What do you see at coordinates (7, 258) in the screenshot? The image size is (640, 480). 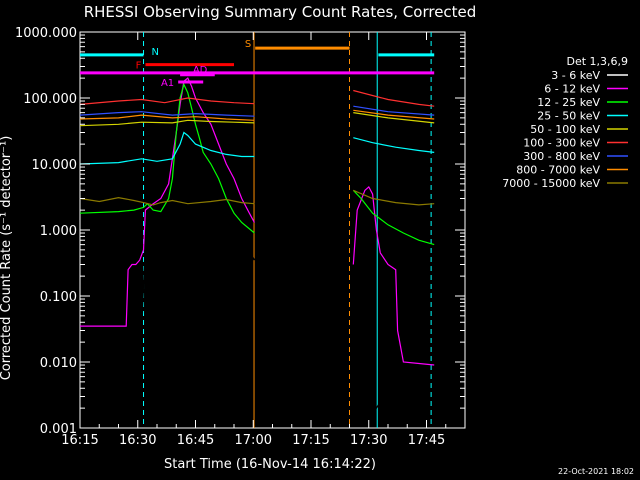 I see `y-axis-label: Corrected Count Rate (s⁻¹ detector⁻¹)` at bounding box center [7, 258].